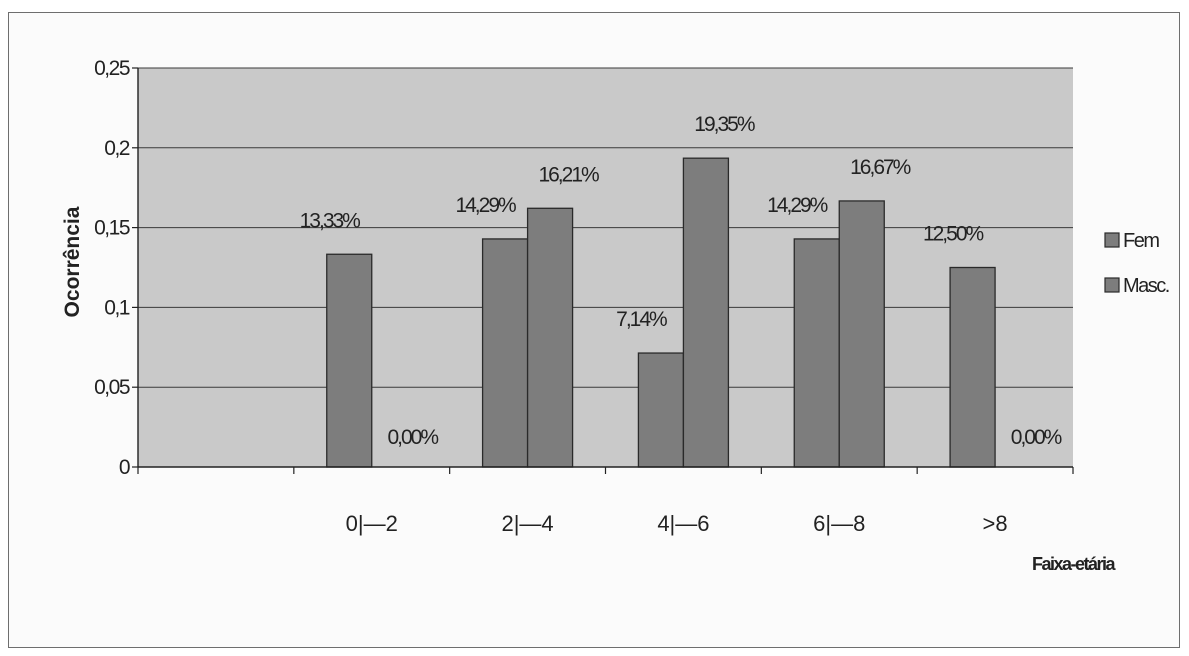  What do you see at coordinates (1137, 263) in the screenshot?
I see `legend: Fem Masc.` at bounding box center [1137, 263].